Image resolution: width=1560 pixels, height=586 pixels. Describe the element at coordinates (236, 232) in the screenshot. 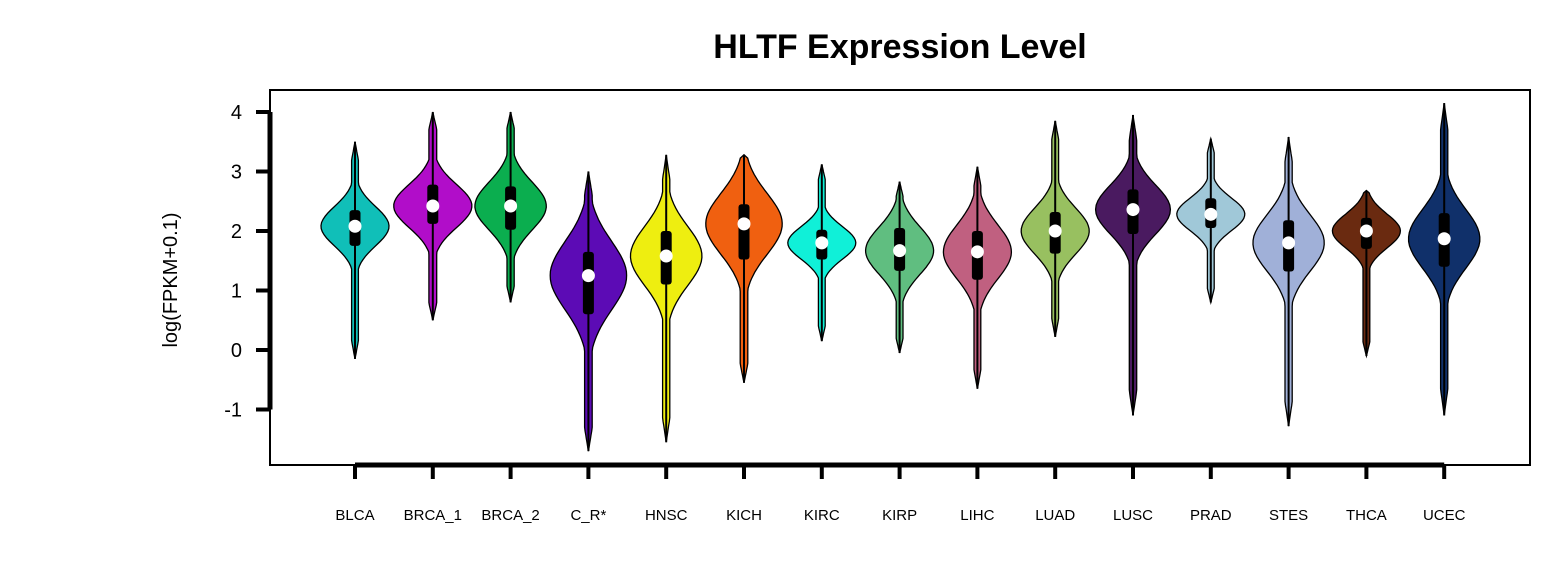

I see `y-tick-label: 2` at that location.